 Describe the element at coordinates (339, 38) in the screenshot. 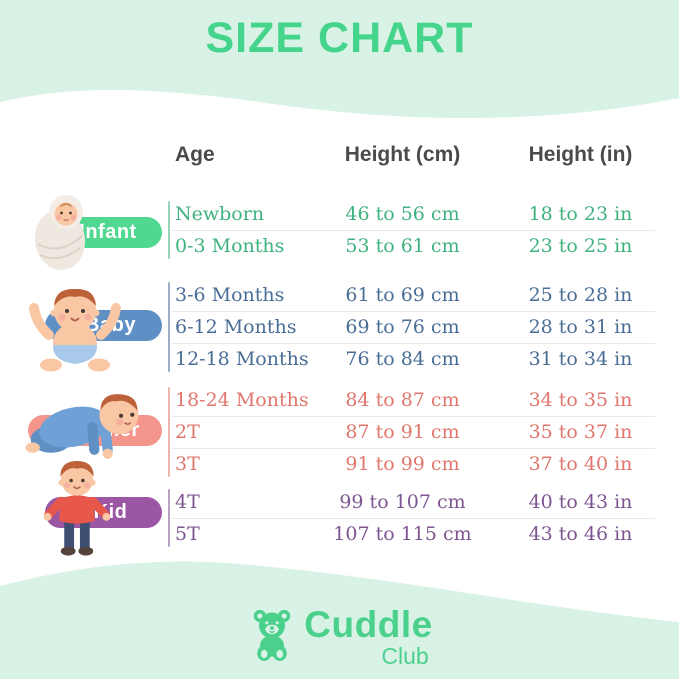

I see `page-title: SIZE CHART` at that location.